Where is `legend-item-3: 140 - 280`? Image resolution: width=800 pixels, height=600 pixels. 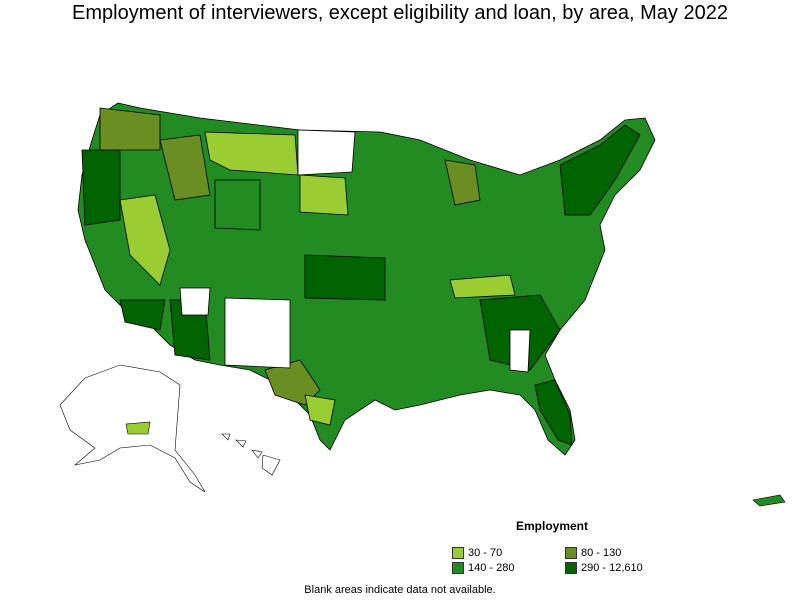
legend-item-3: 140 - 280 is located at coordinates (483, 568).